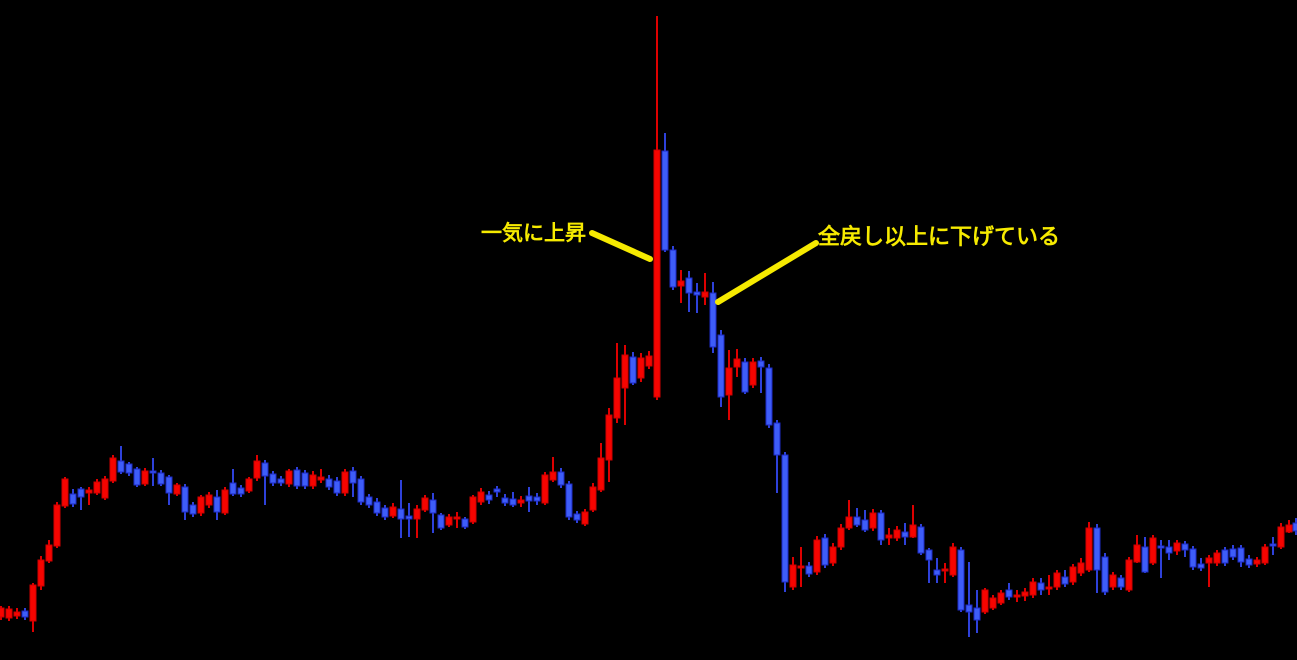  What do you see at coordinates (939, 236) in the screenshot?
I see `annotation-label: 全戻し以上に下げている` at bounding box center [939, 236].